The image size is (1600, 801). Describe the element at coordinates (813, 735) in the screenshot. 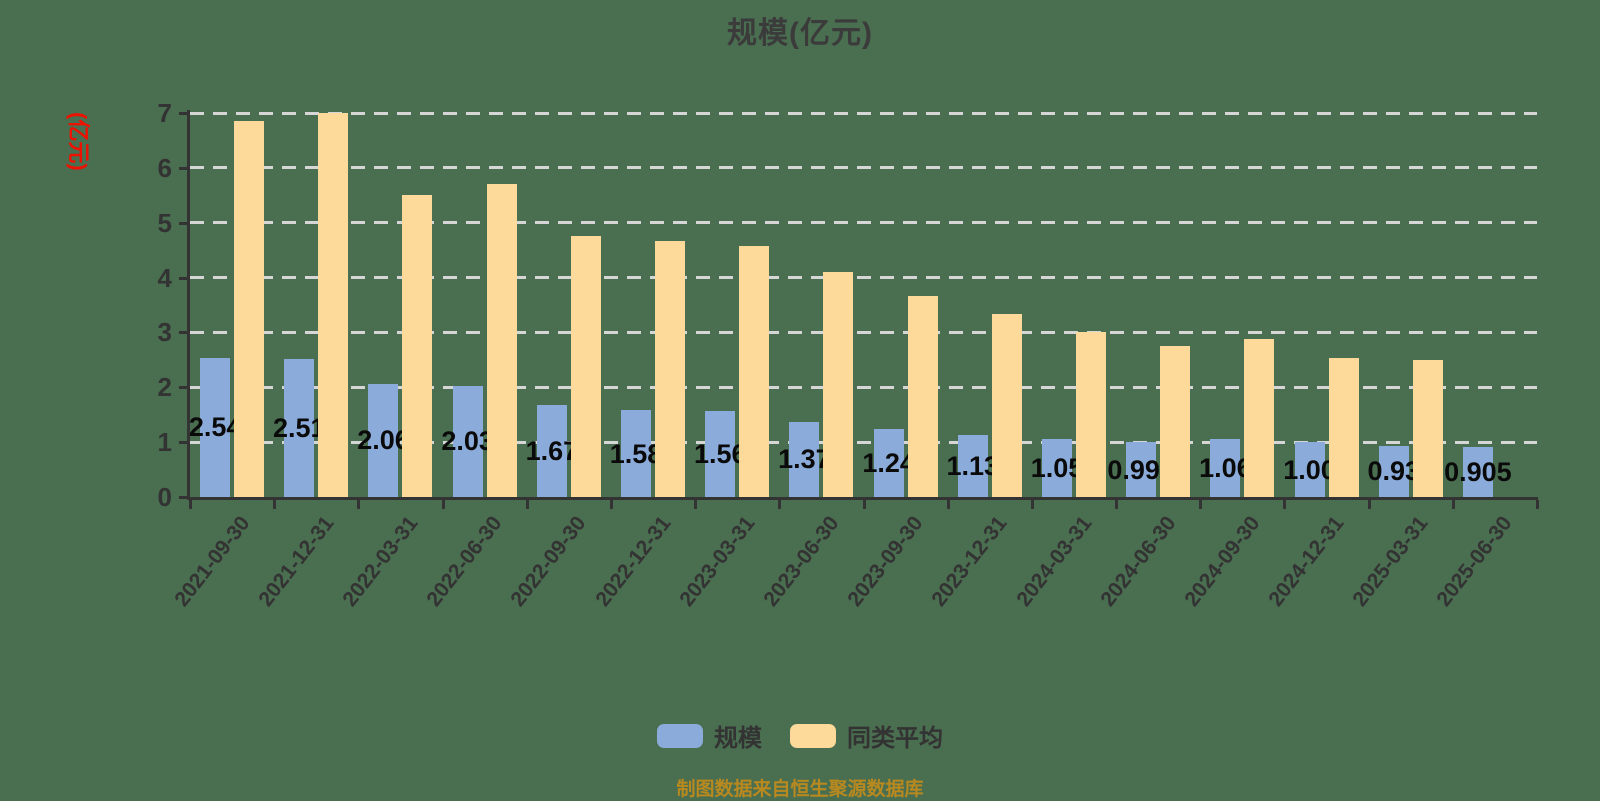

I see `peer-average-legend-swatch` at that location.